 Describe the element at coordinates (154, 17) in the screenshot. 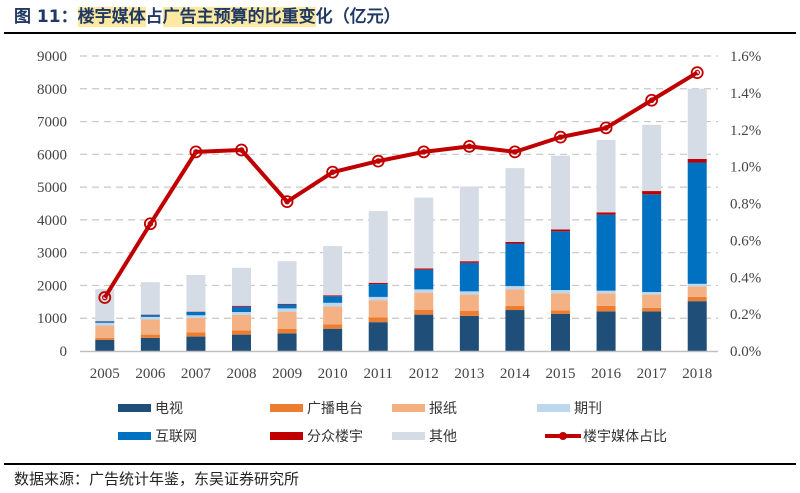

I see `title-text-2: 占` at that location.